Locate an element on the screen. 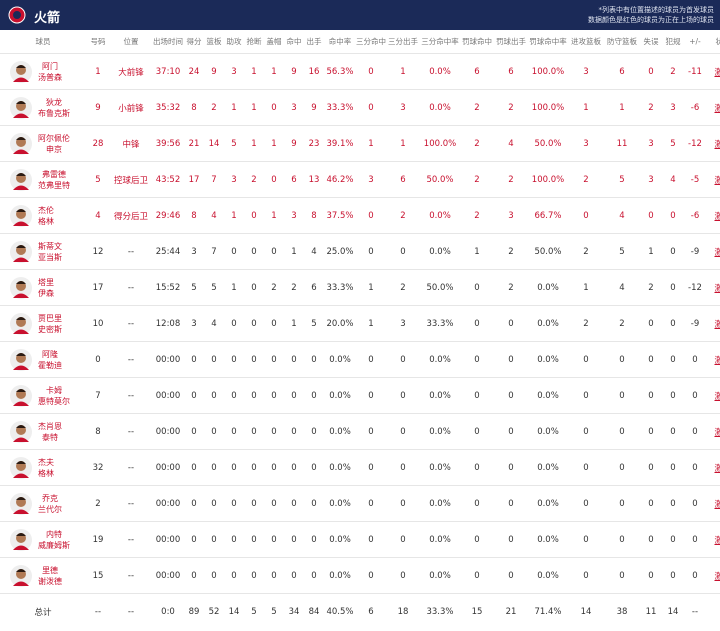 The image size is (720, 631). column-header: 得分 is located at coordinates (194, 42).